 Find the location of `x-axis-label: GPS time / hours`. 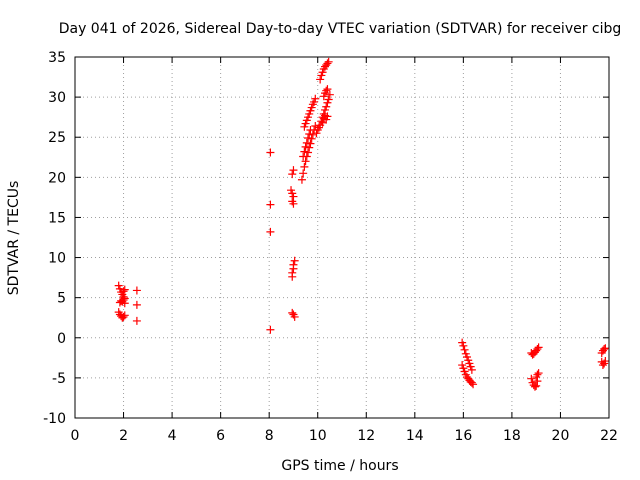

x-axis-label: GPS time / hours is located at coordinates (339, 466).